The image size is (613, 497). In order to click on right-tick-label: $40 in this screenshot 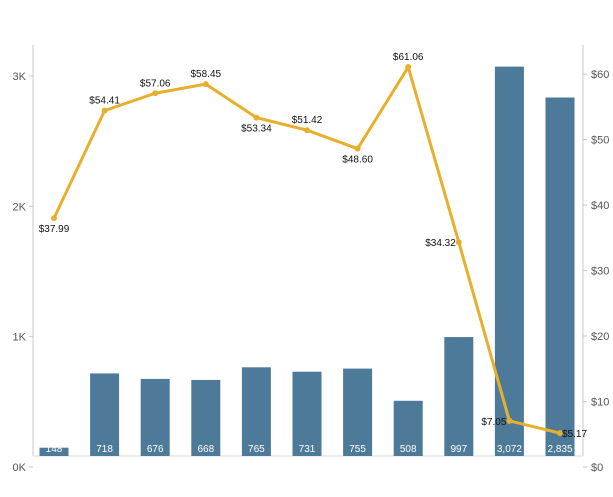, I will do `click(600, 206)`.